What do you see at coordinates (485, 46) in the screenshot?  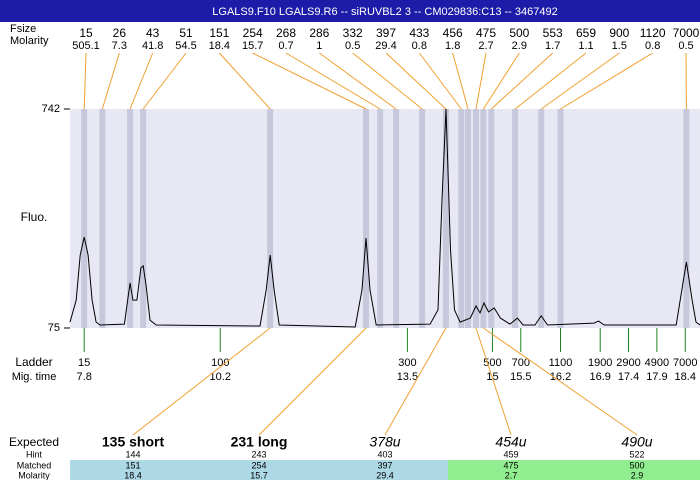 I see `peak-molarity: 2.7` at bounding box center [485, 46].